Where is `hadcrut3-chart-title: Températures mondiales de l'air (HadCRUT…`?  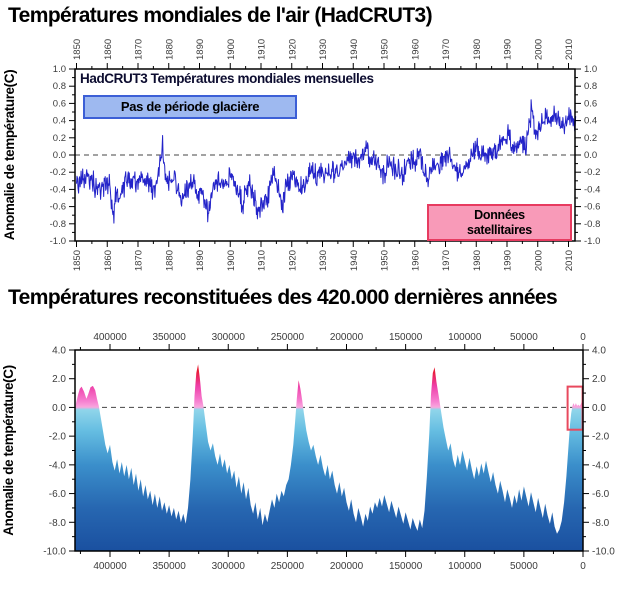 hadcrut3-chart-title: Températures mondiales de l'air (HadCRUT… is located at coordinates (220, 15).